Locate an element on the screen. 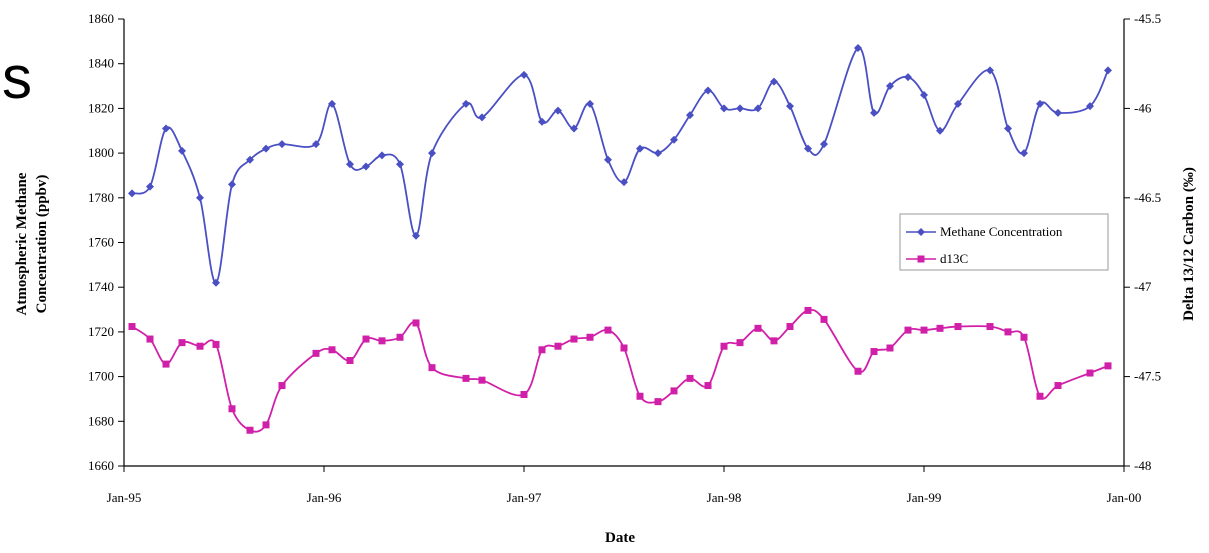  x-tick-label: Jan-98 is located at coordinates (724, 497).